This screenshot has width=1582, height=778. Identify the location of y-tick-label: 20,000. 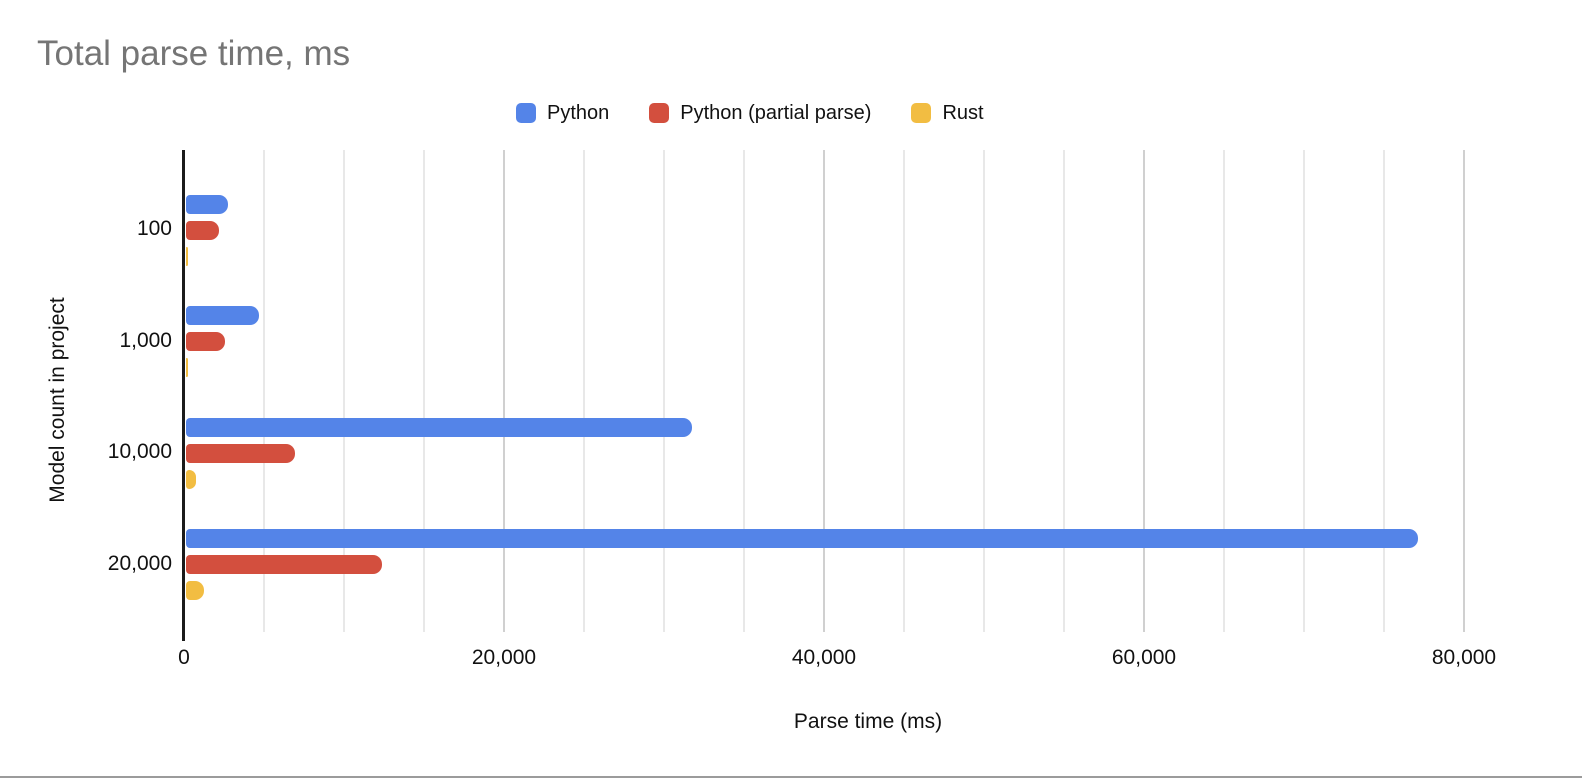
(139, 563).